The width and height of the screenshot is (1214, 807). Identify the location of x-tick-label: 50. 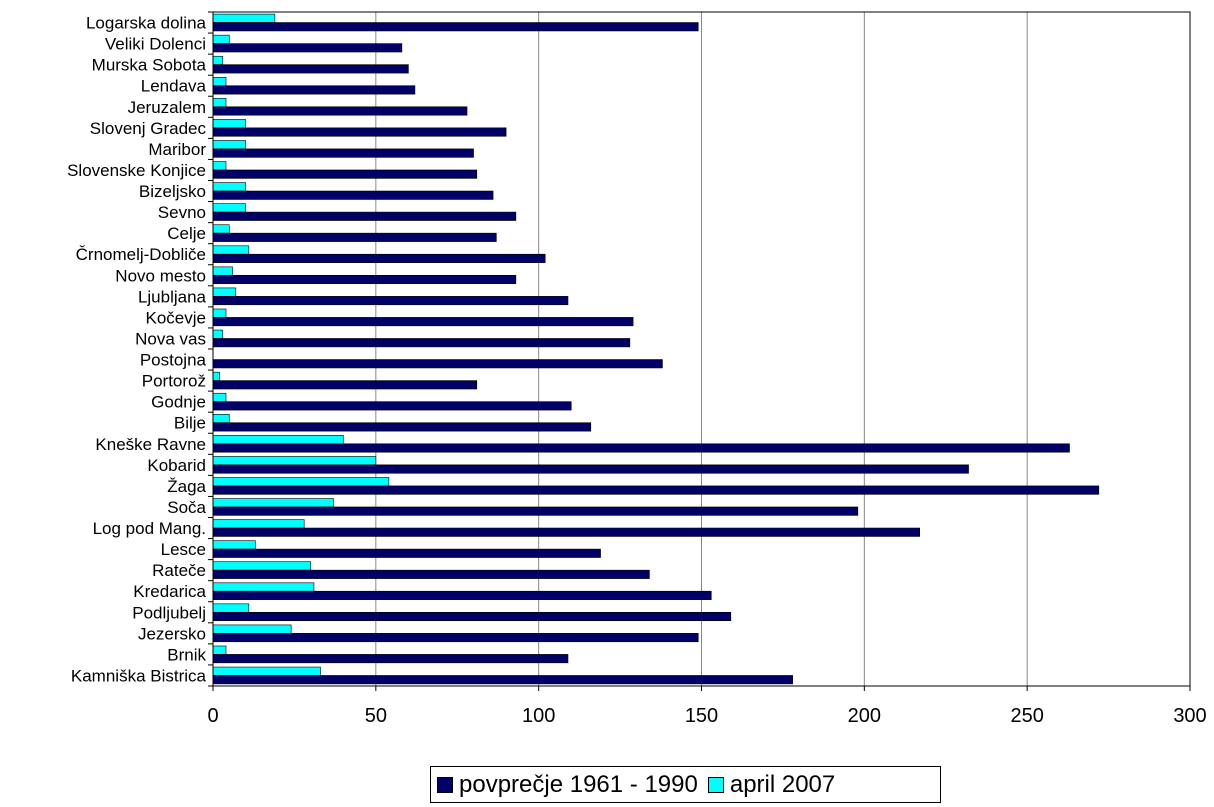
(376, 716).